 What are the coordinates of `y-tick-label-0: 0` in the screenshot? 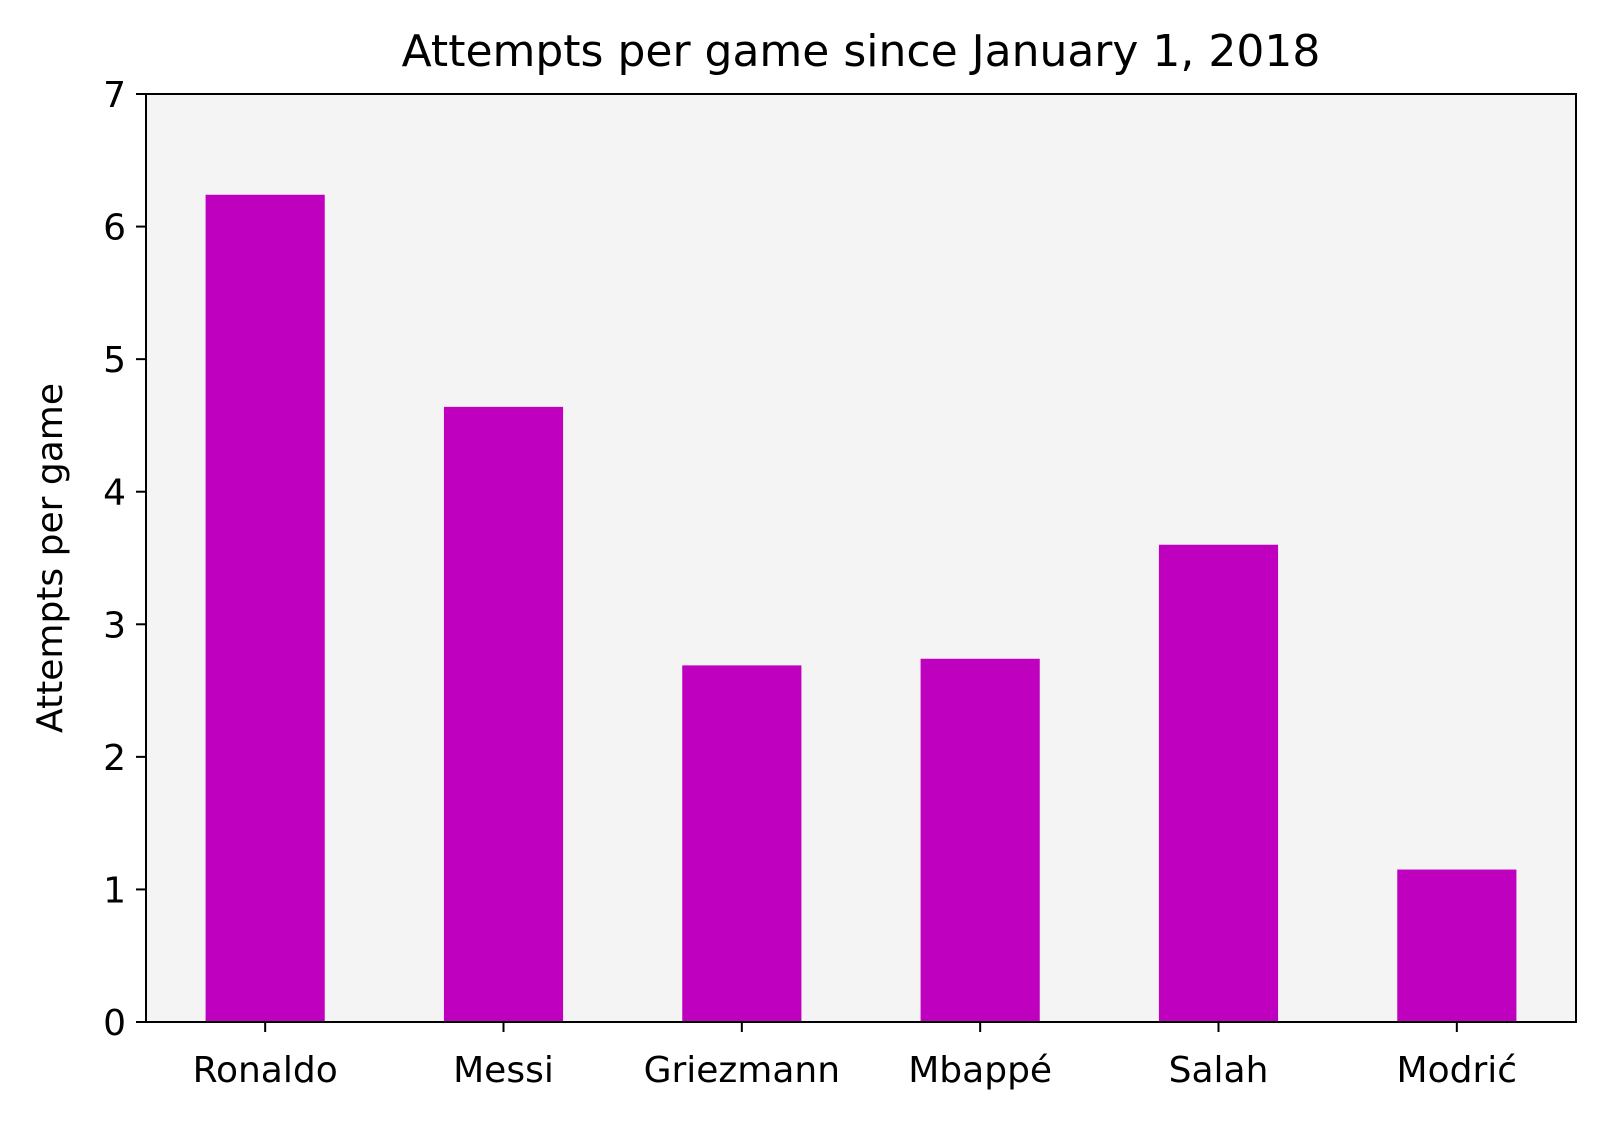 It's located at (114, 1023).